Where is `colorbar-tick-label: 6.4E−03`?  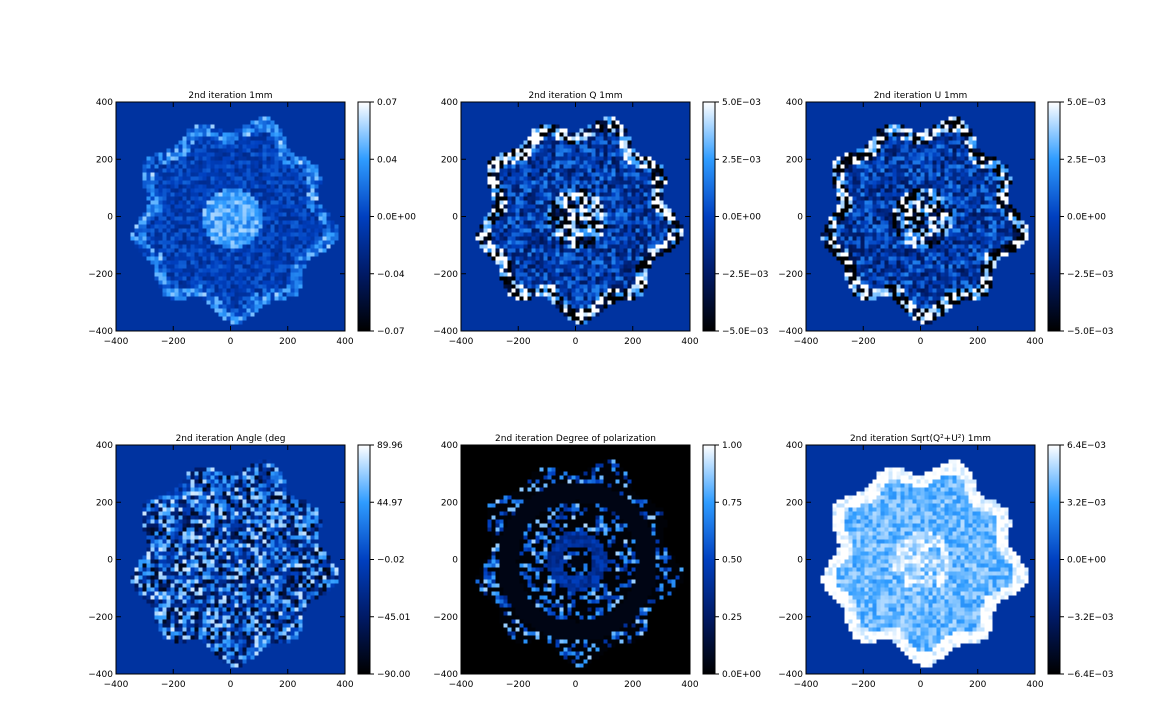
colorbar-tick-label: 6.4E−03 is located at coordinates (1086, 446).